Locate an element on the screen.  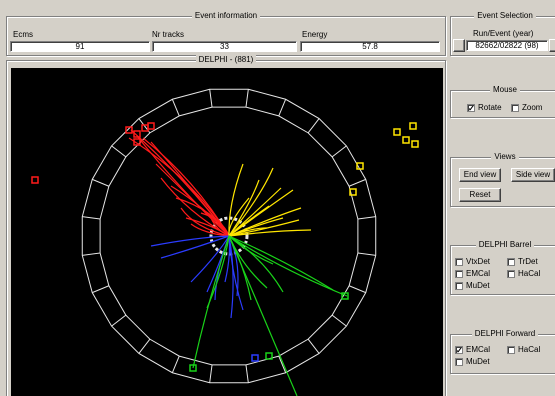
forward-emcal-checkbox: ✓ EMCal is located at coordinates (472, 349).